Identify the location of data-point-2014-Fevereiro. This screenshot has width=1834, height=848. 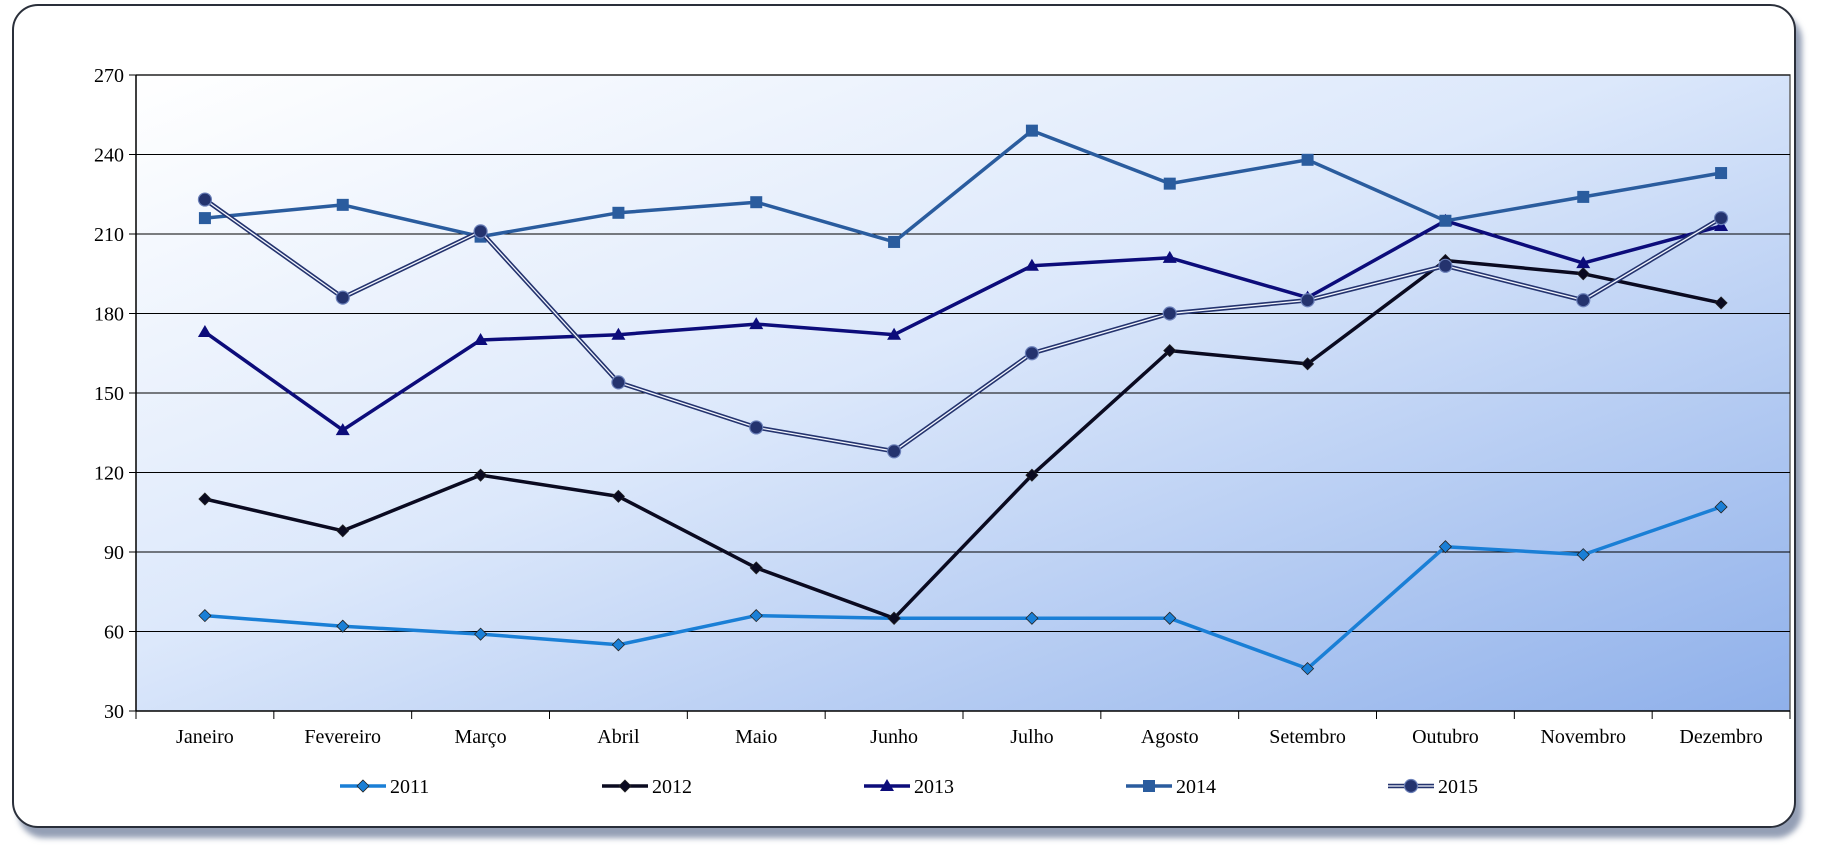
(342, 204).